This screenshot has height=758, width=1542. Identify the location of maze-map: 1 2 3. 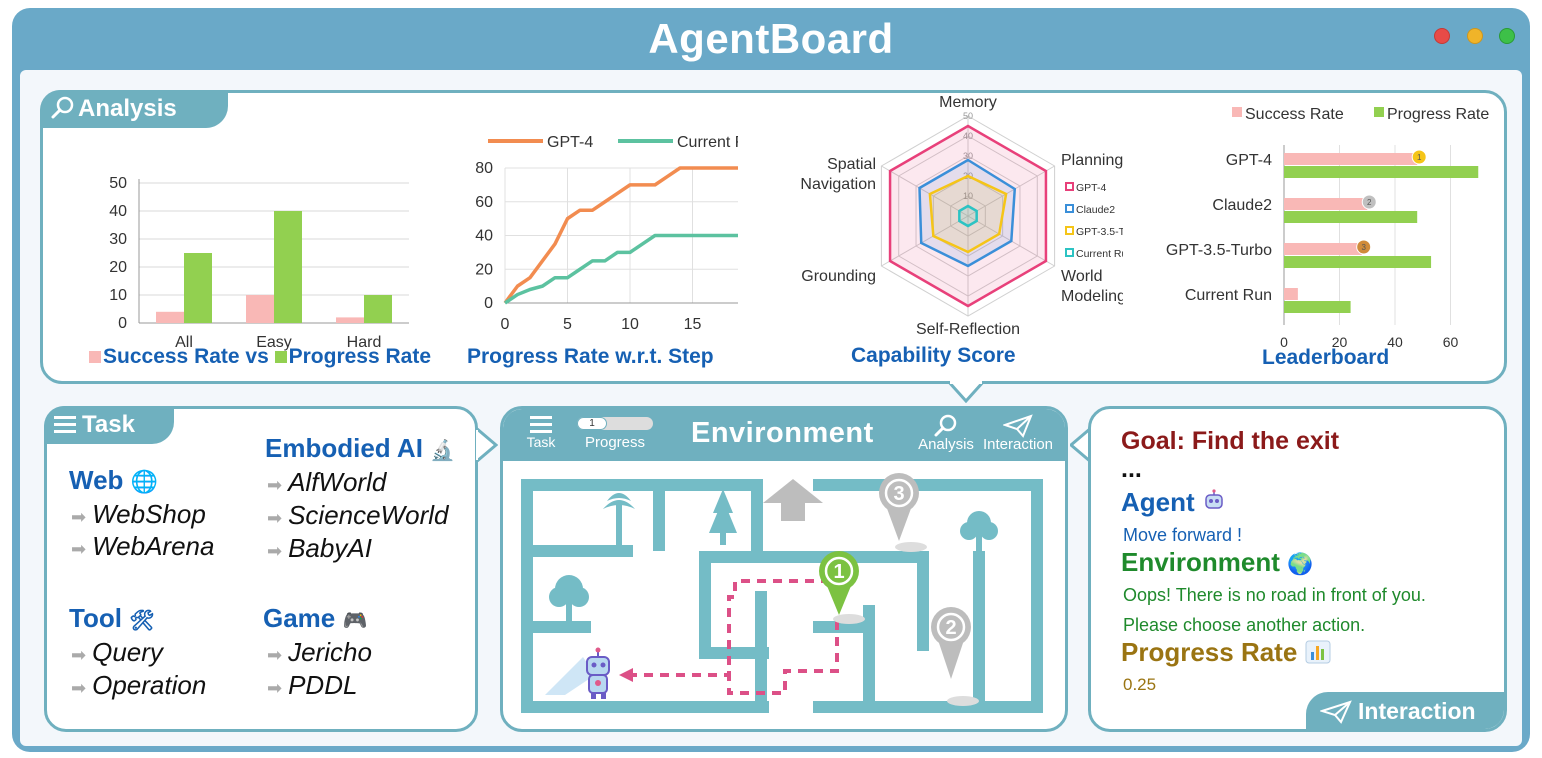
(782, 593).